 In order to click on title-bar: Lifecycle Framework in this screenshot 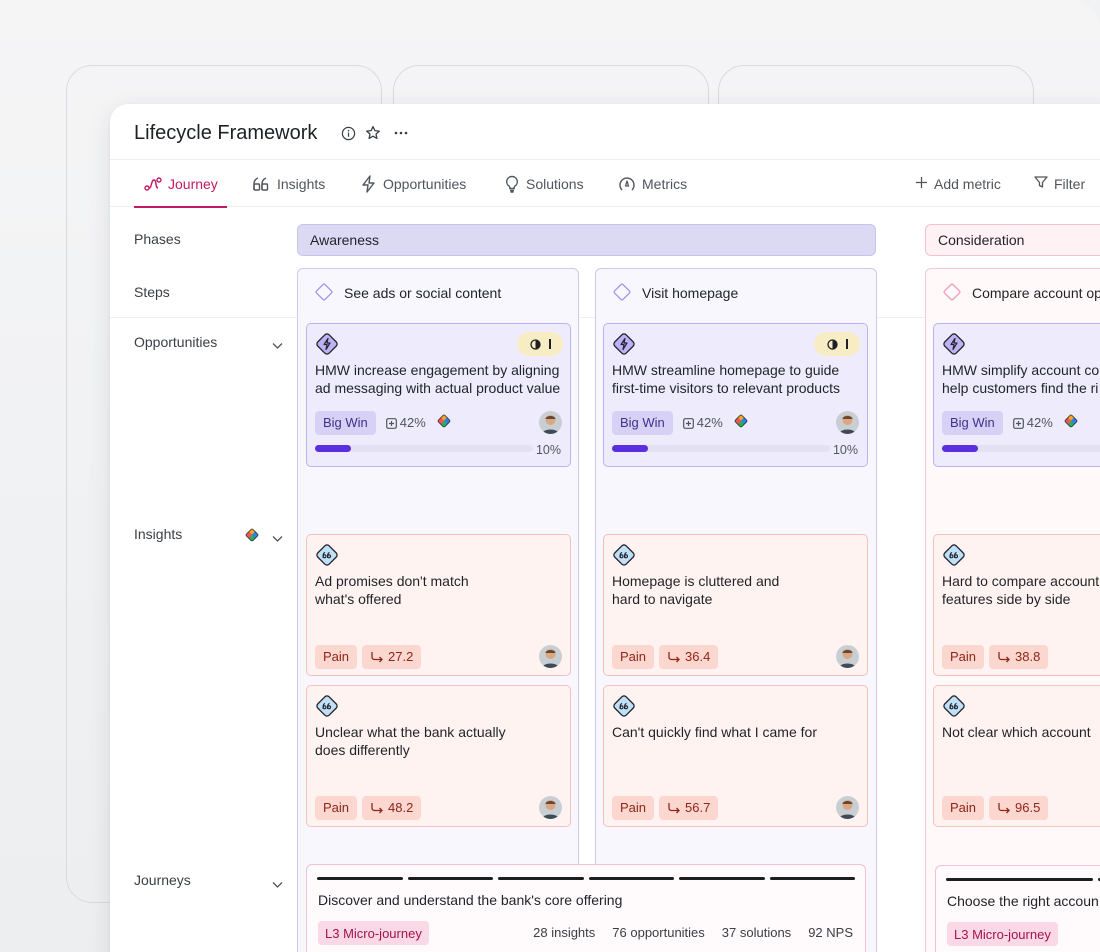, I will do `click(605, 132)`.